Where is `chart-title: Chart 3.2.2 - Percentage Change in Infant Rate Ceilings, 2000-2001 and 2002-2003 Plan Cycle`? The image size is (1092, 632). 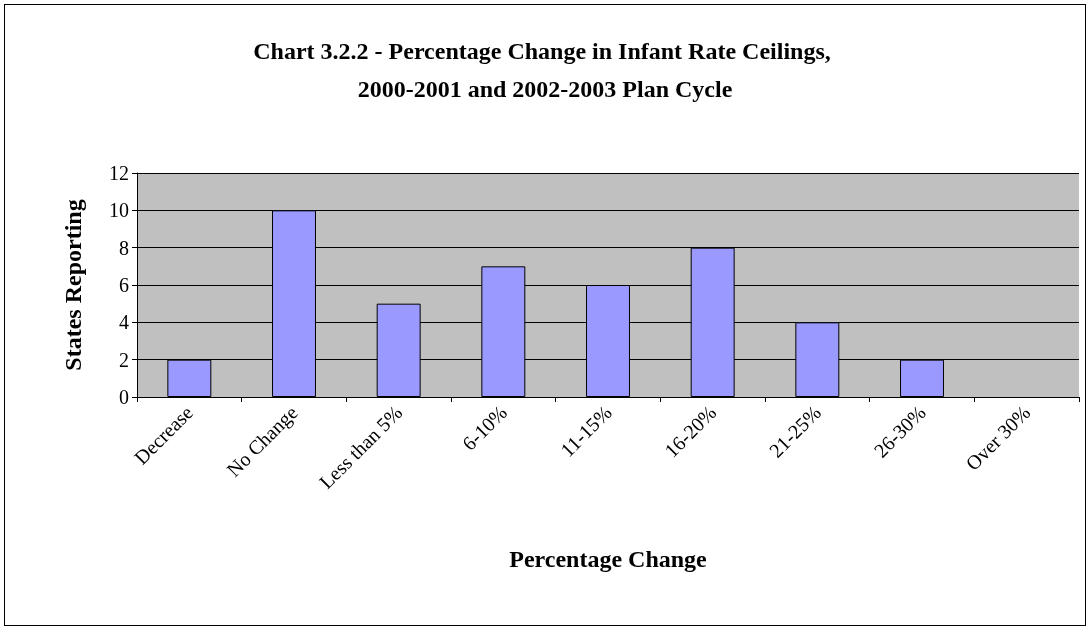 chart-title: Chart 3.2.2 - Percentage Change in Infant Rate Ceilings, 2000-2001 and 2002-2003 Plan Cycle is located at coordinates (545, 70).